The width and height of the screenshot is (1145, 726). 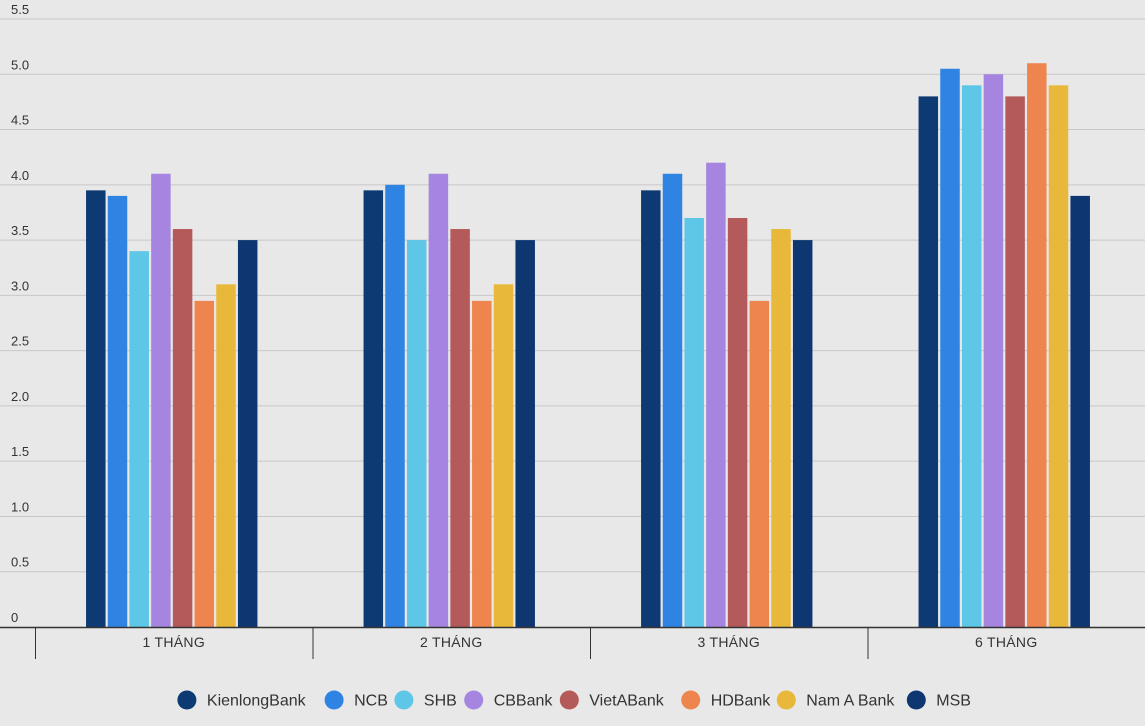 I want to click on legend-label: CBBank, so click(x=524, y=701).